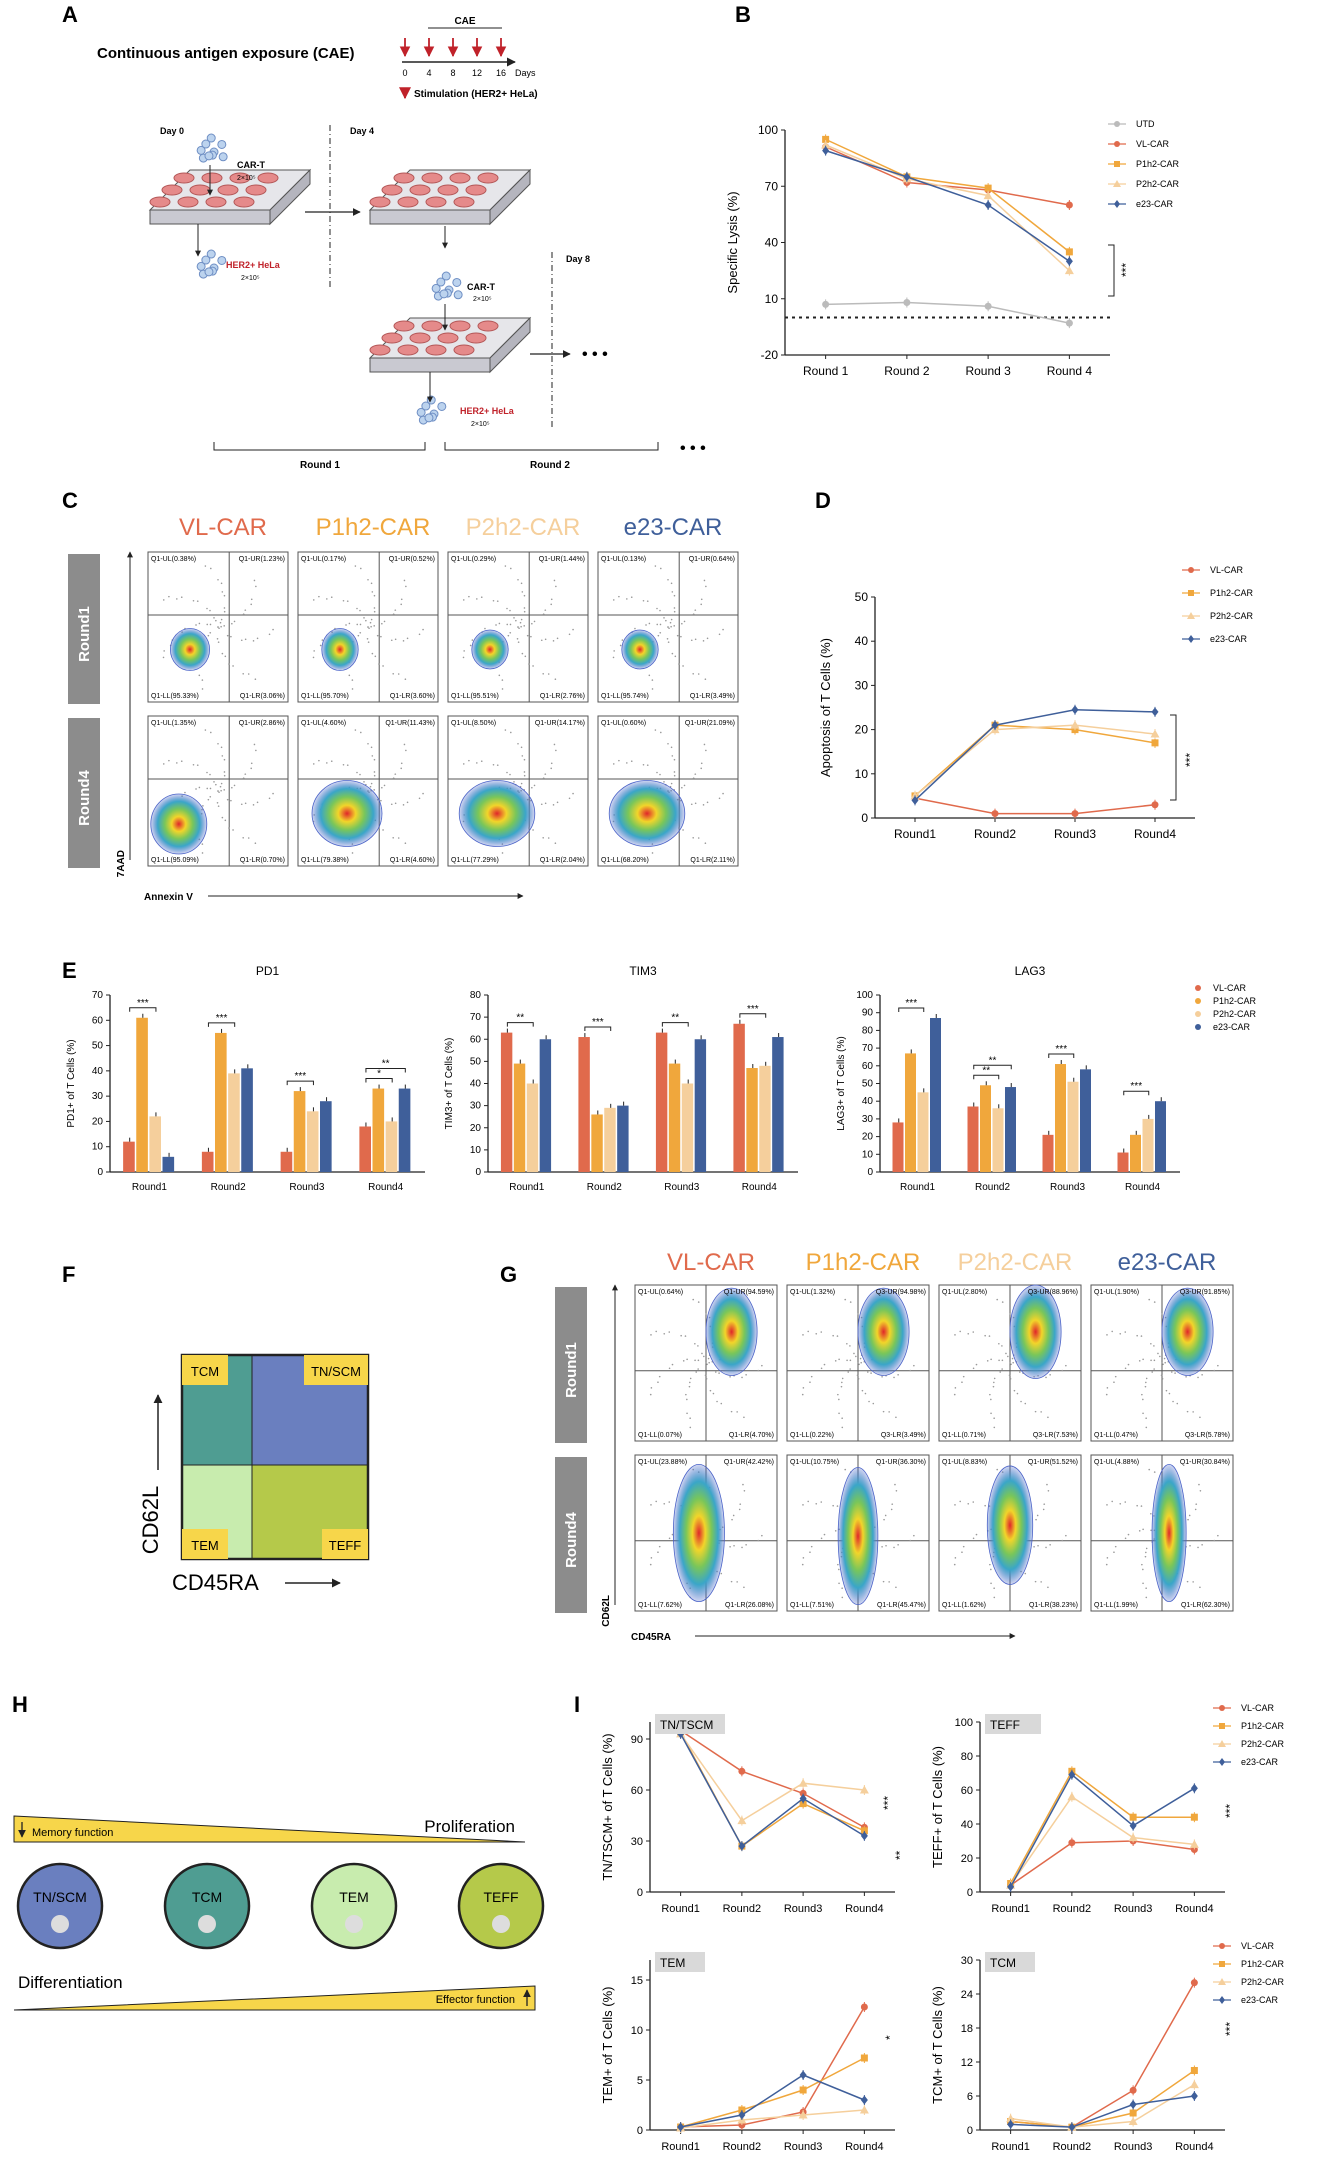 The image size is (1322, 2167). What do you see at coordinates (354, 1924) in the screenshot?
I see `nucleus` at bounding box center [354, 1924].